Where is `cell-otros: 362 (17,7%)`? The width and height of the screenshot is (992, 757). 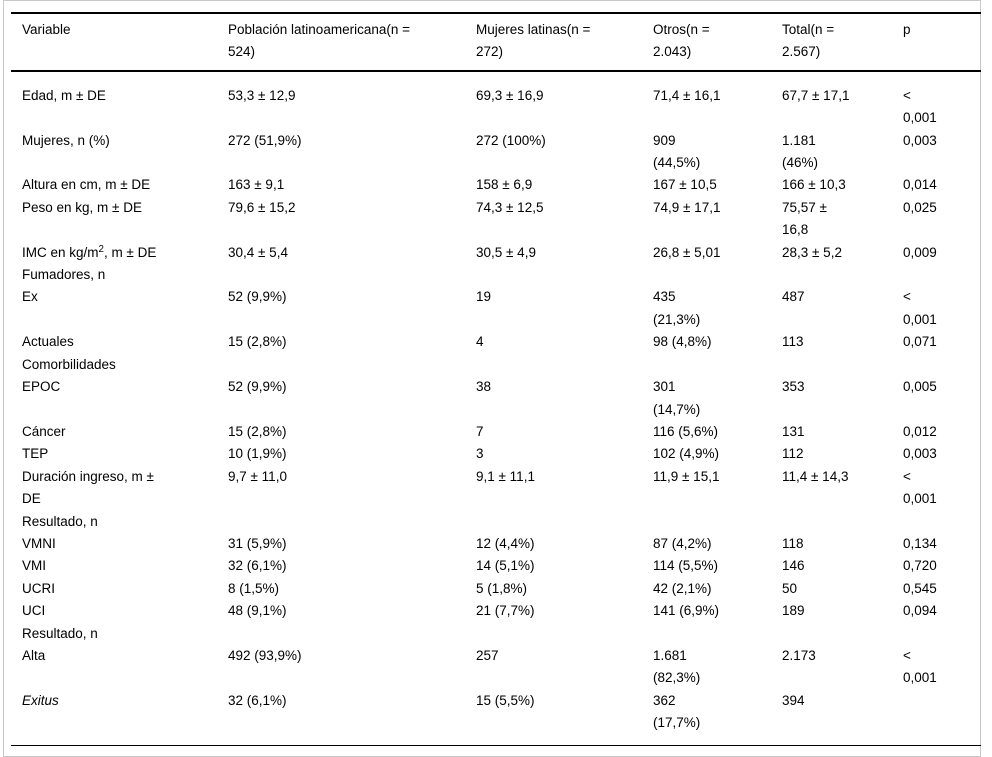 cell-otros: 362 (17,7%) is located at coordinates (677, 711).